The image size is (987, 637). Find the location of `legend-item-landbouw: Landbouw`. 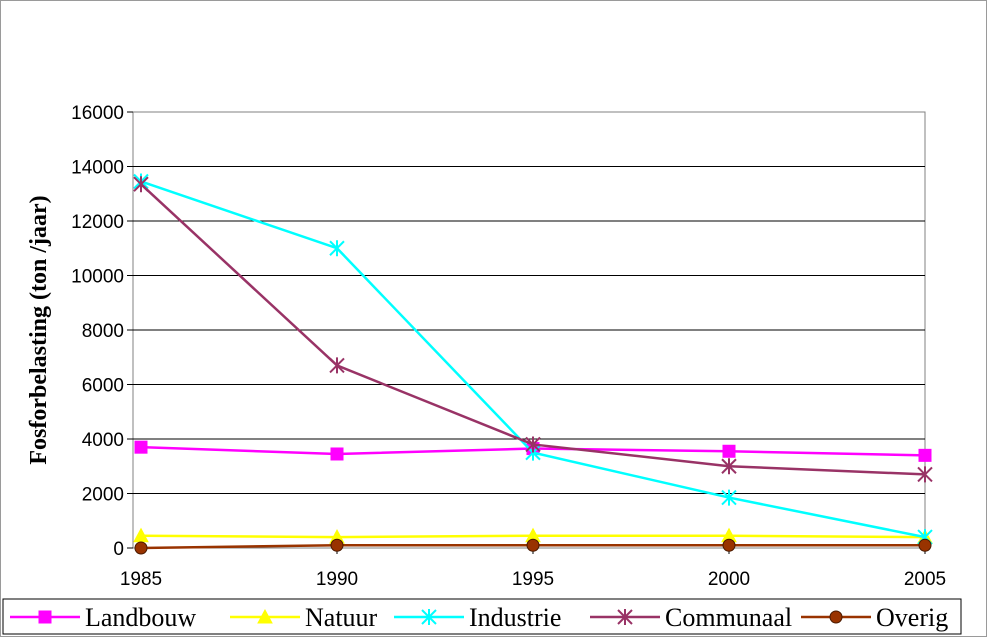

legend-item-landbouw: Landbouw is located at coordinates (103, 617).